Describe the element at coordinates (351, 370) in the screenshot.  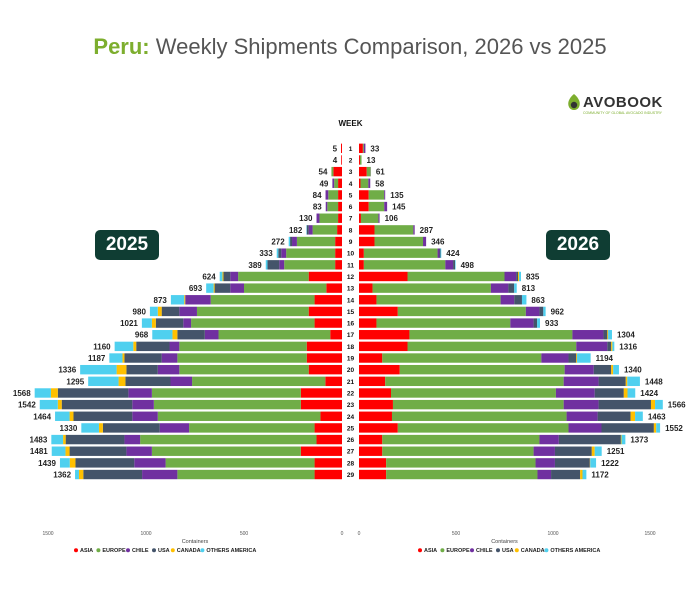
I see `week-label: 20` at that location.